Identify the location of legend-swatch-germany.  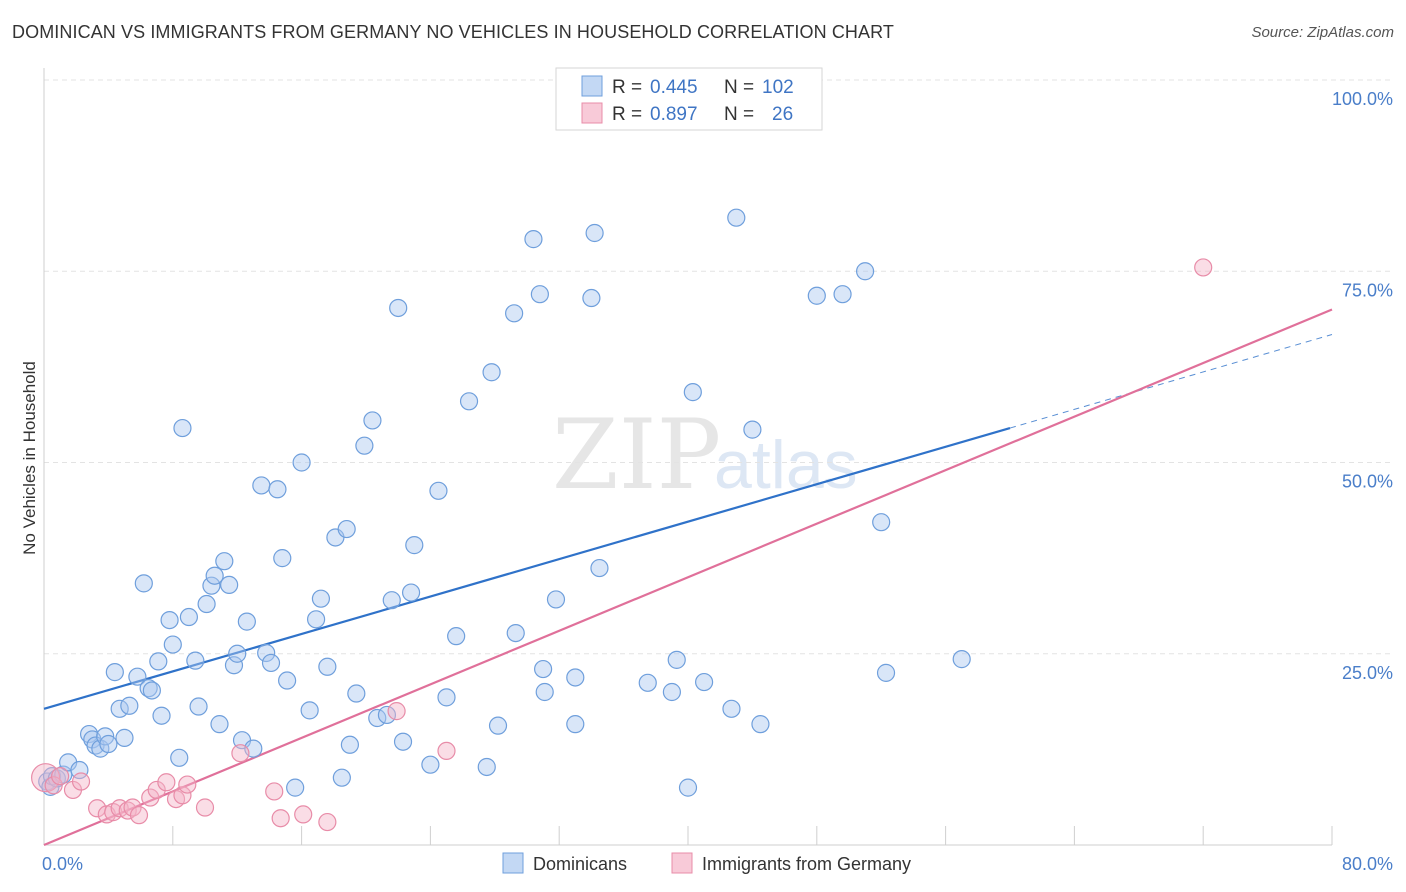
(682, 863).